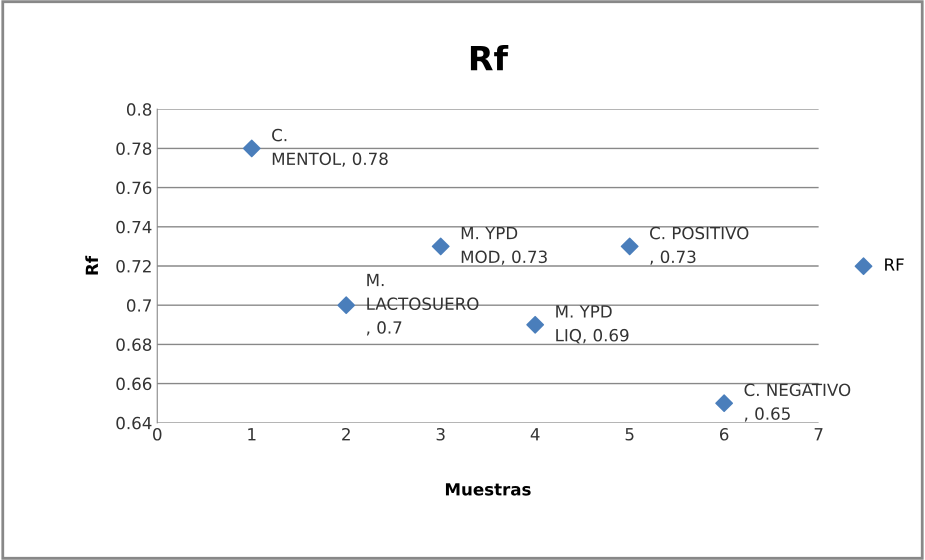 This screenshot has width=925, height=560. I want to click on x-tick-label: 5, so click(630, 434).